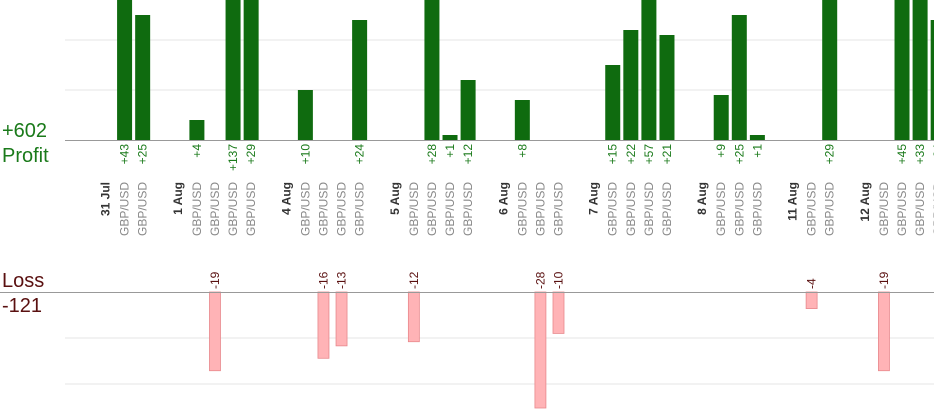 The height and width of the screenshot is (420, 934). Describe the element at coordinates (865, 202) in the screenshot. I see `date-label: 12 Aug` at that location.